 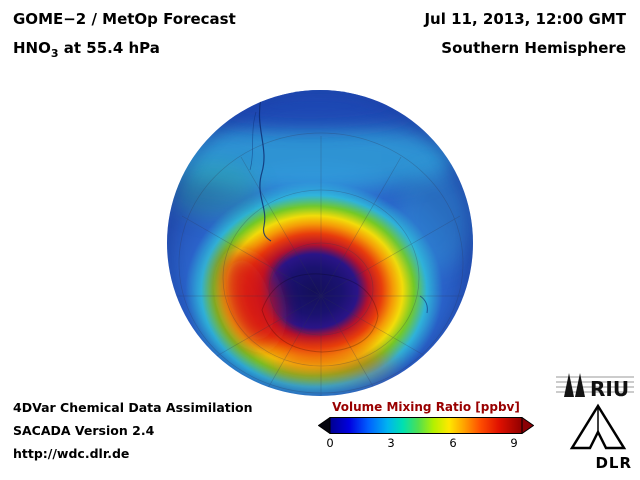 What do you see at coordinates (324, 425) in the screenshot?
I see `colorbar-underflow-arrow` at bounding box center [324, 425].